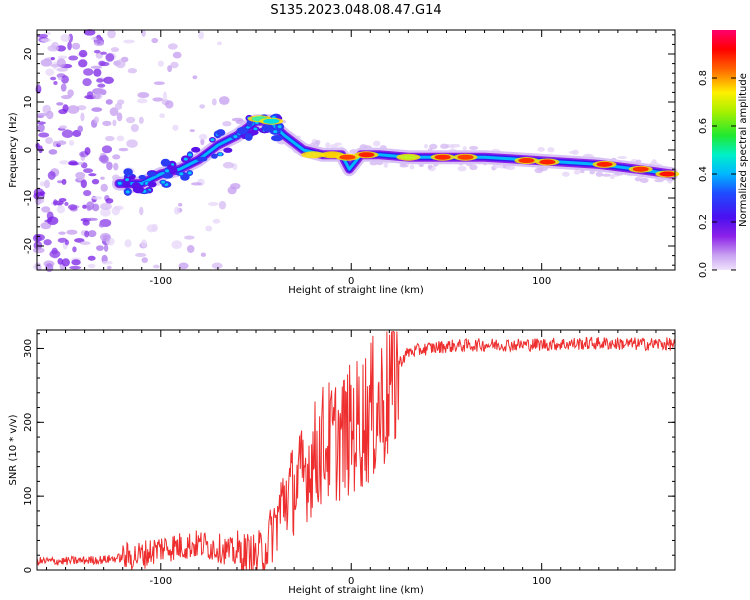  What do you see at coordinates (28, 150) in the screenshot?
I see `y-tick-label: 0` at bounding box center [28, 150].